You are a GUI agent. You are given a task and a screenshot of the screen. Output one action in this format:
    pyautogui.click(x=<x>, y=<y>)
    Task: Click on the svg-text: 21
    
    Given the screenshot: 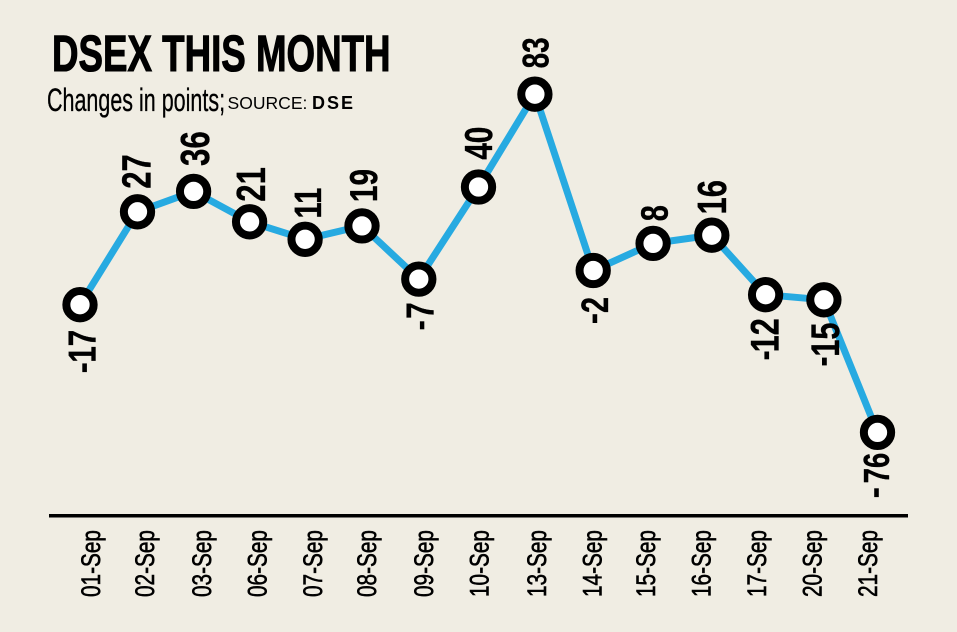 What is the action you would take?
    pyautogui.click(x=251, y=184)
    